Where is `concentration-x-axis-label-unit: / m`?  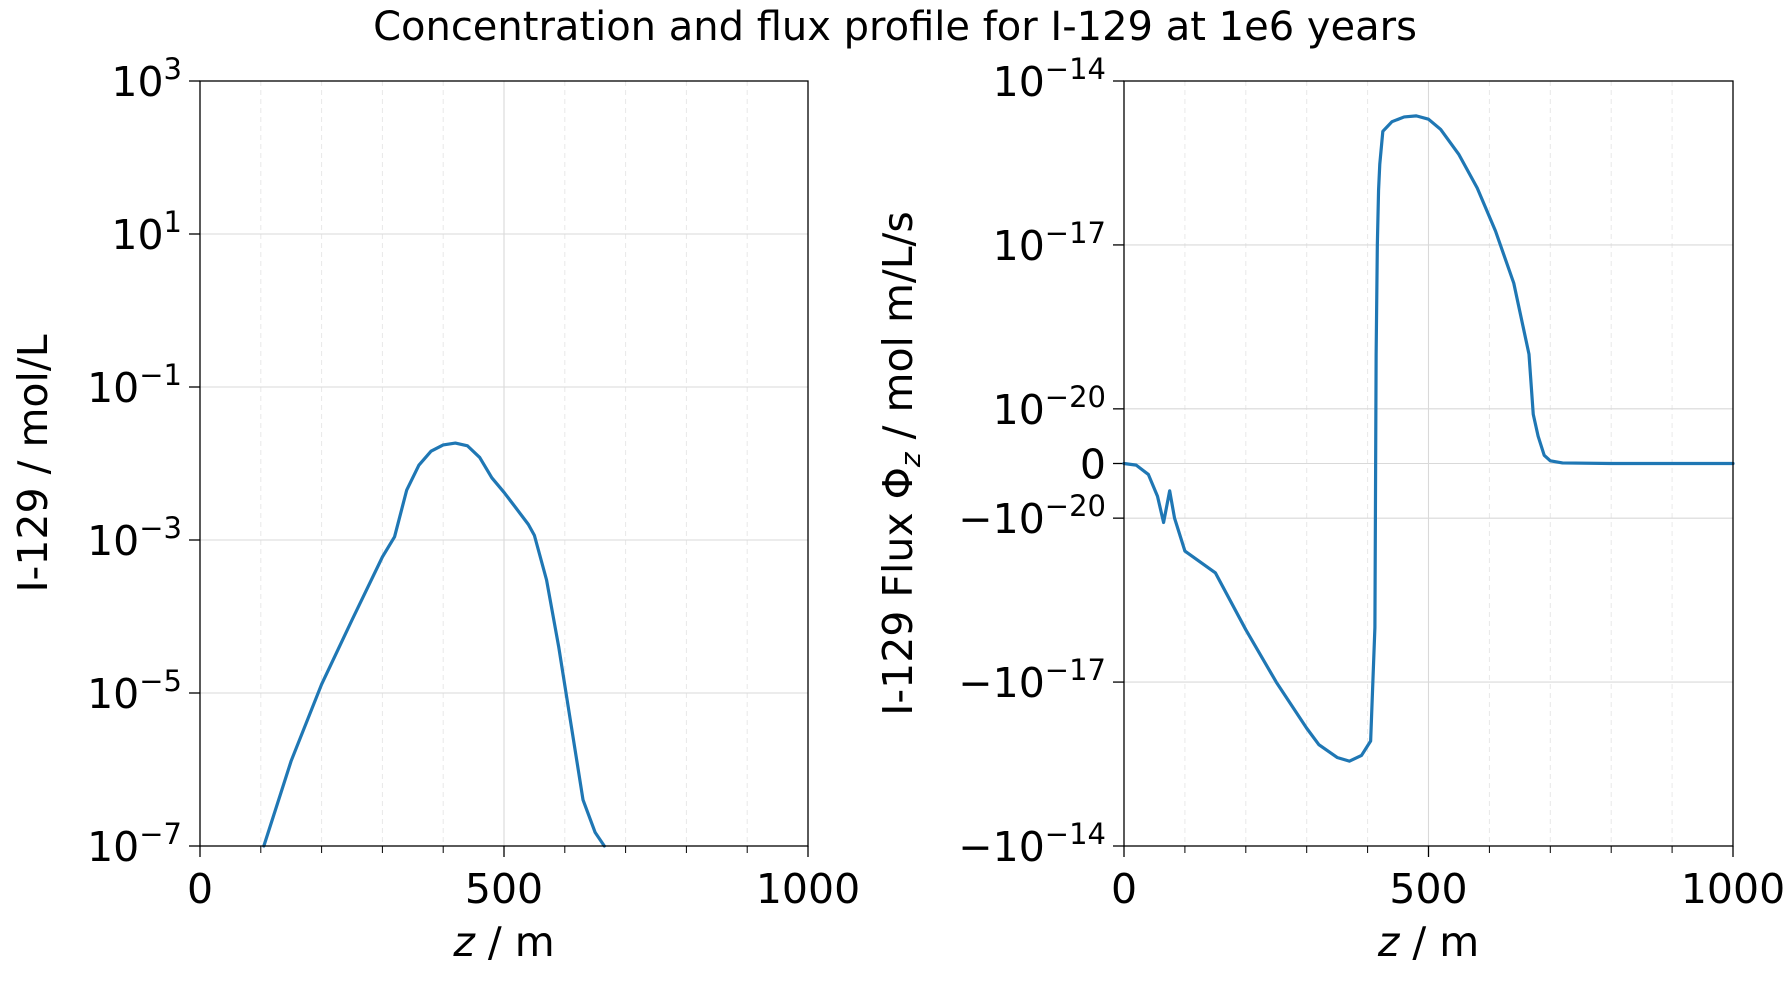
concentration-x-axis-label-unit: / m is located at coordinates (515, 942).